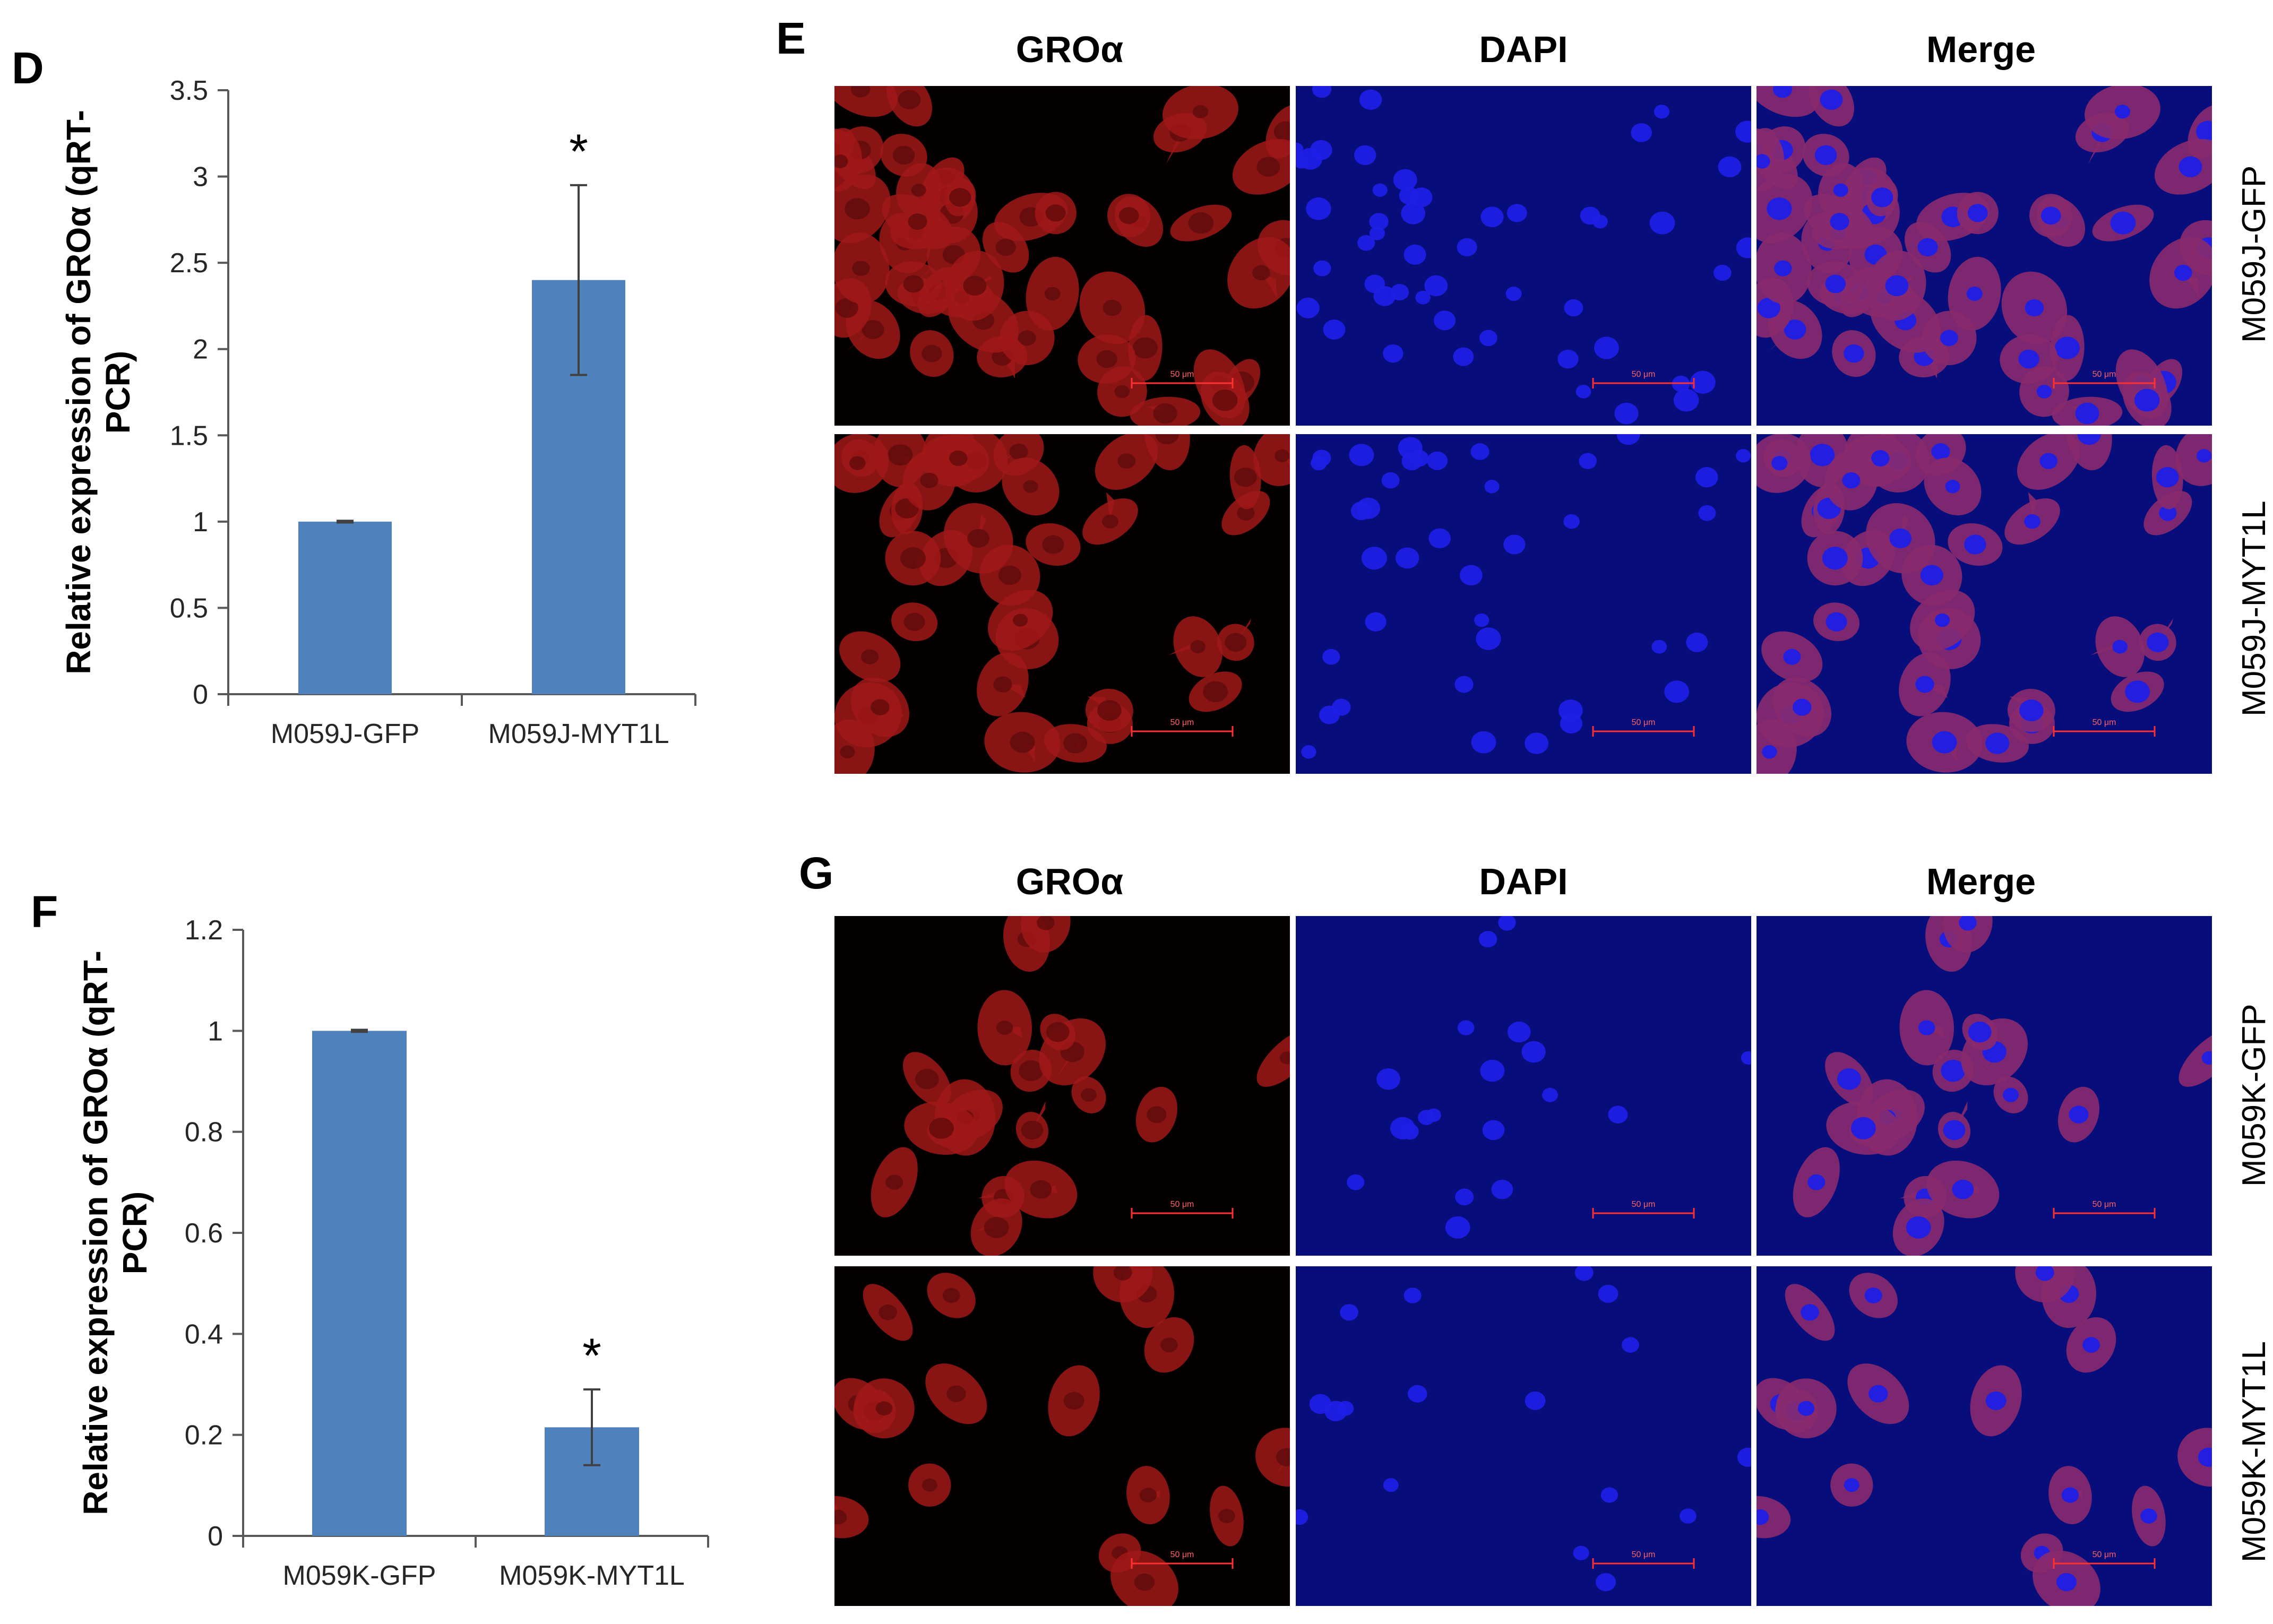 The width and height of the screenshot is (2273, 1624). I want to click on y-tick-label: 1, so click(215, 1031).